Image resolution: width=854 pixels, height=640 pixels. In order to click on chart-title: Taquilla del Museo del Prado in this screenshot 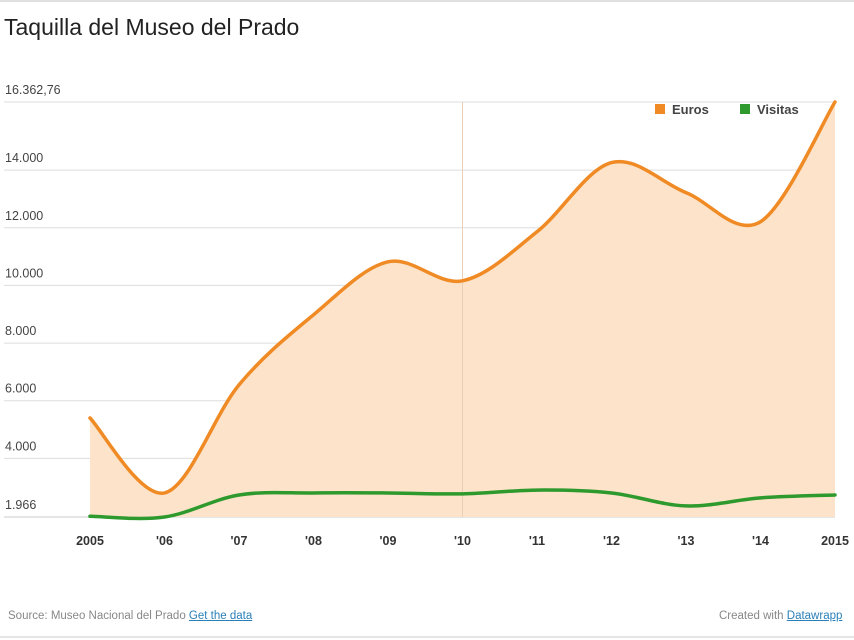, I will do `click(152, 27)`.